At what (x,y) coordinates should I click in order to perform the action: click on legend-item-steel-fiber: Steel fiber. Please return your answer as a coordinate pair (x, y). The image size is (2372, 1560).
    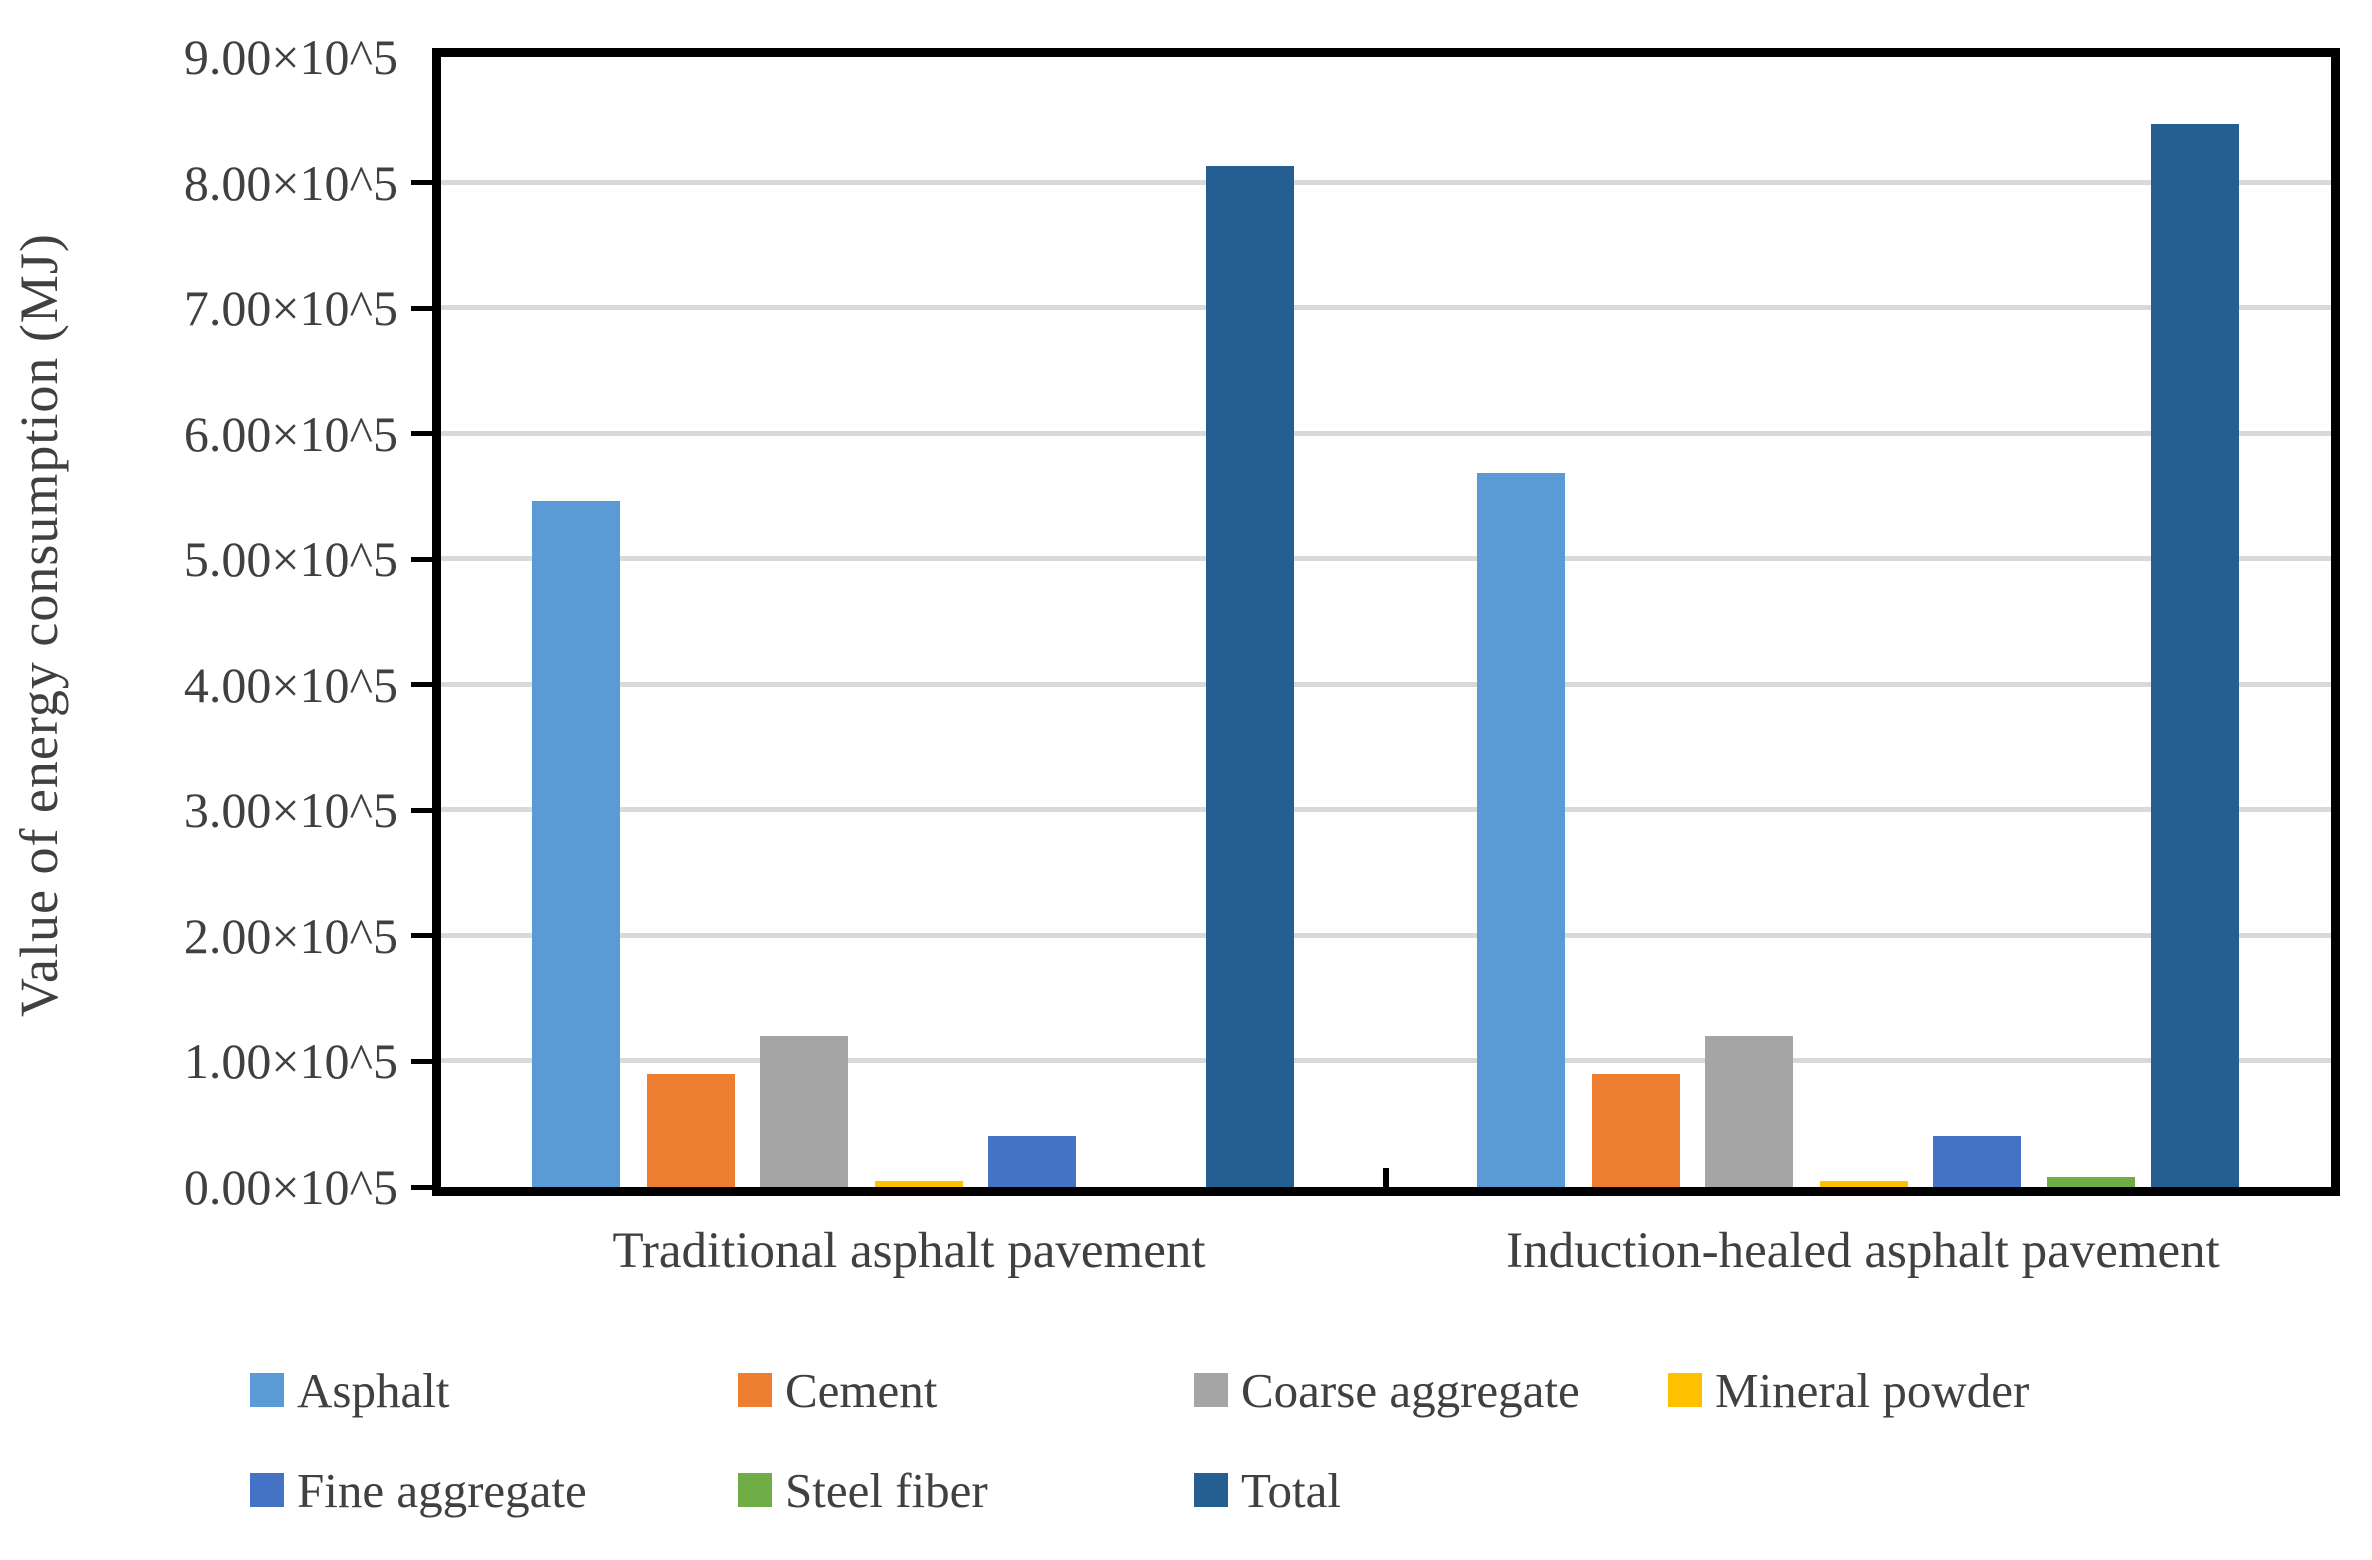
    Looking at the image, I should click on (863, 1490).